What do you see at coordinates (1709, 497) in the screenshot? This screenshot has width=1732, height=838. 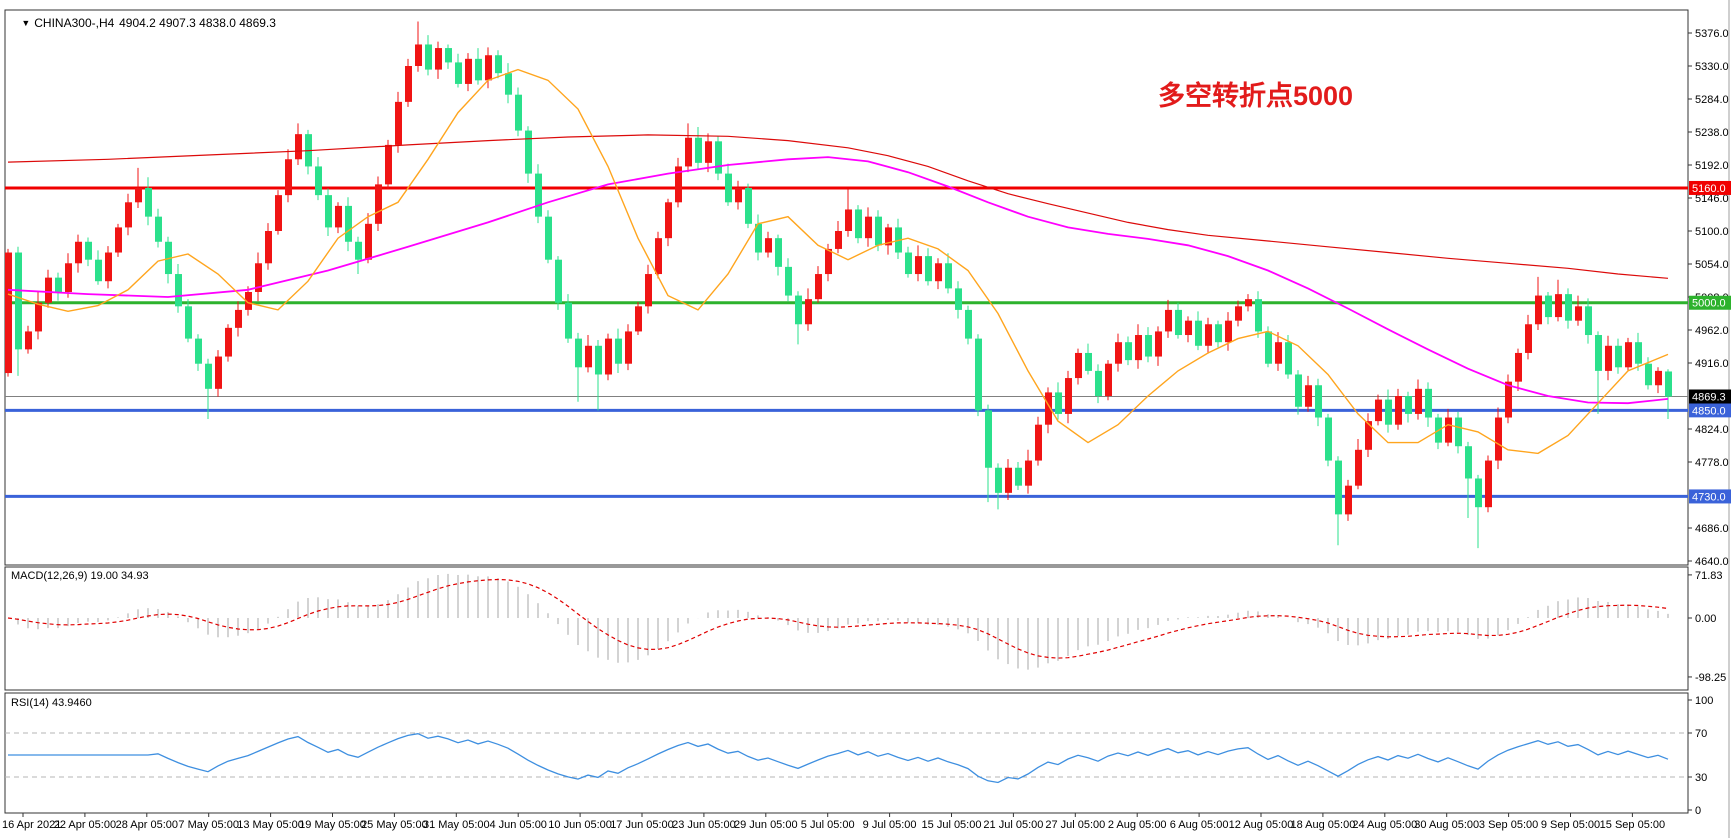 I see `svg-text: 4730.0` at bounding box center [1709, 497].